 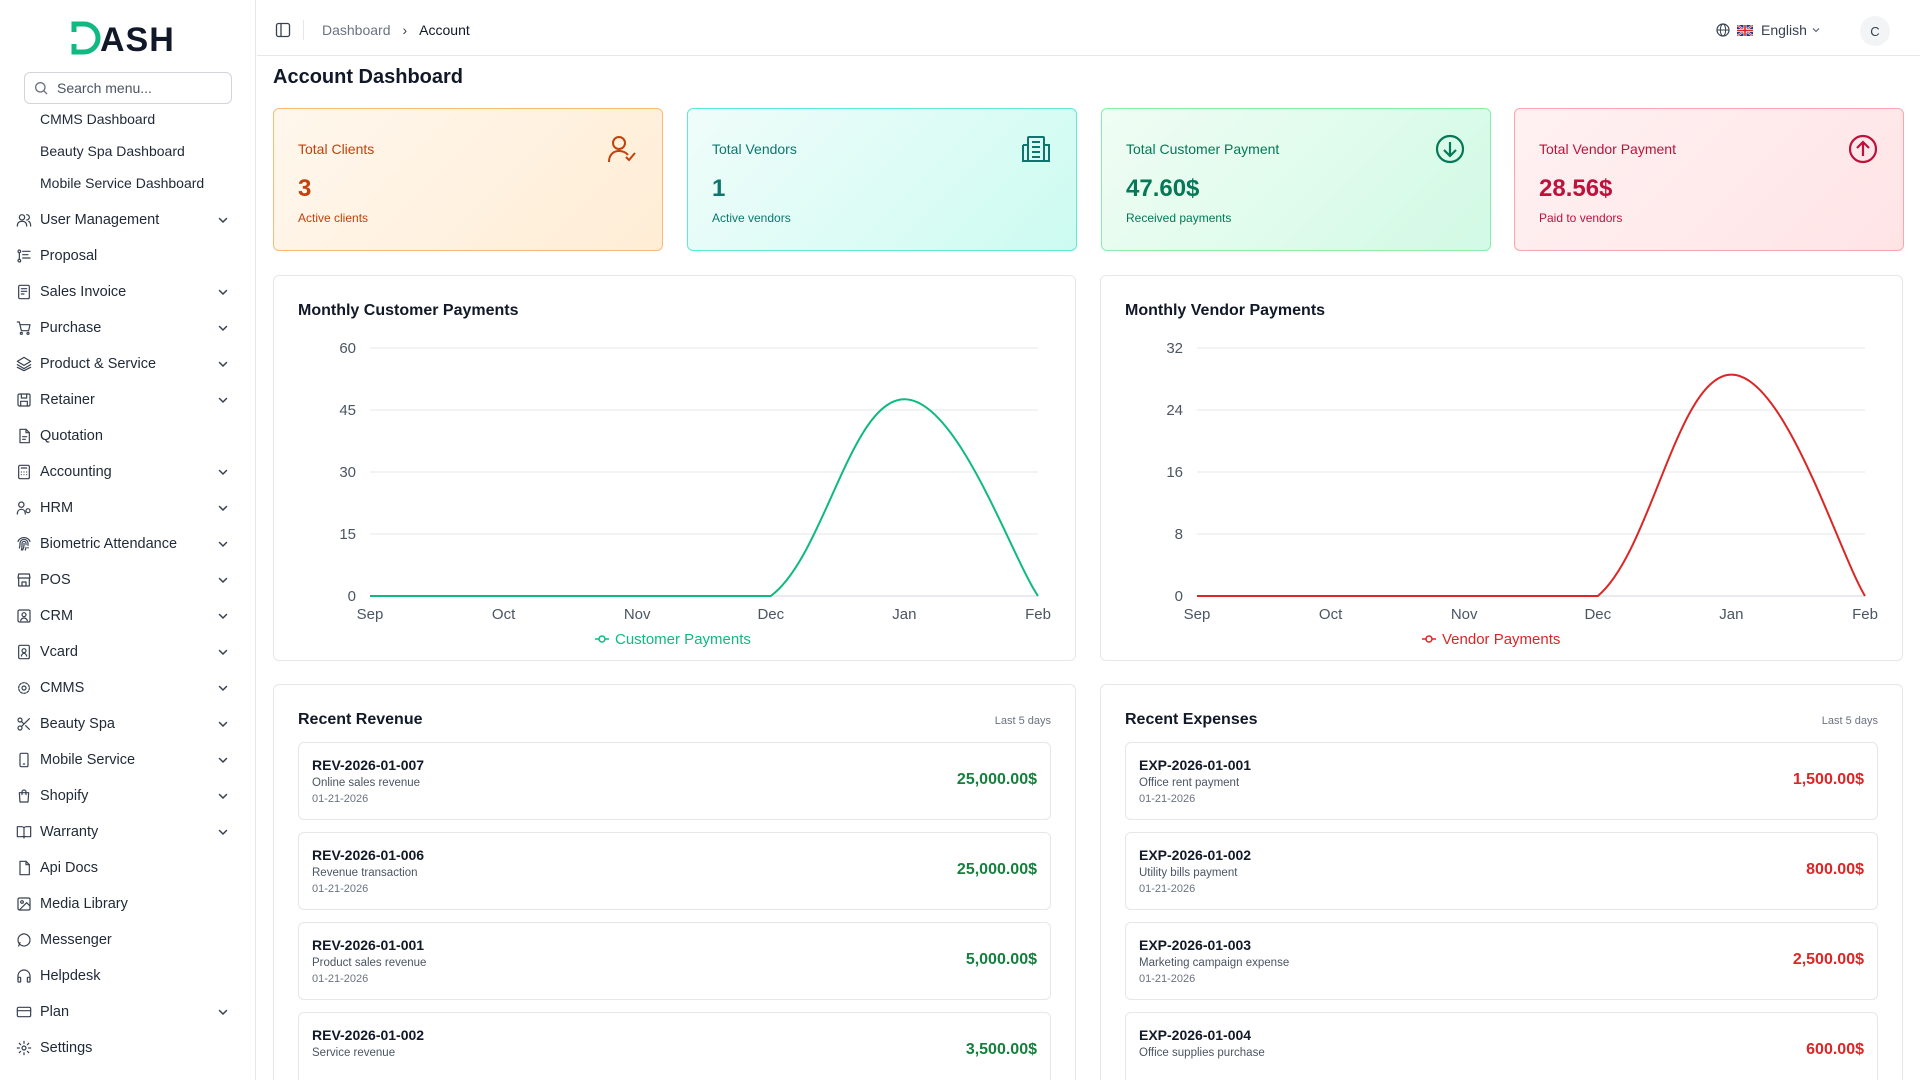 What do you see at coordinates (622, 149) in the screenshot?
I see `user-check-icon` at bounding box center [622, 149].